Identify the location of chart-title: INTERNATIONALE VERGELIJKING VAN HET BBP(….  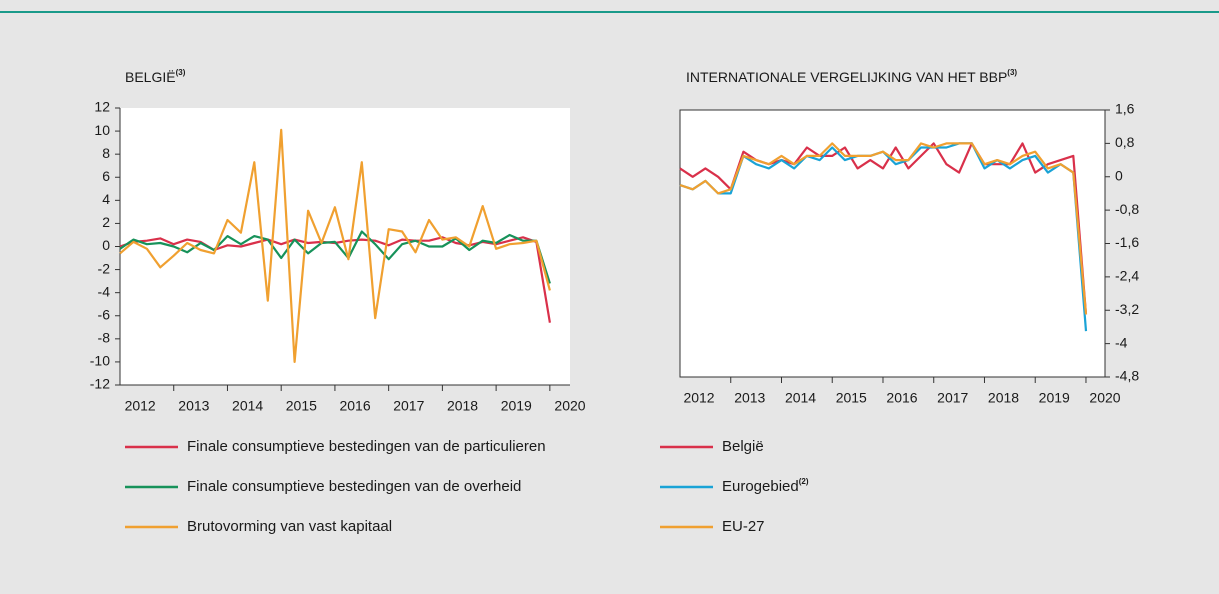
(851, 76).